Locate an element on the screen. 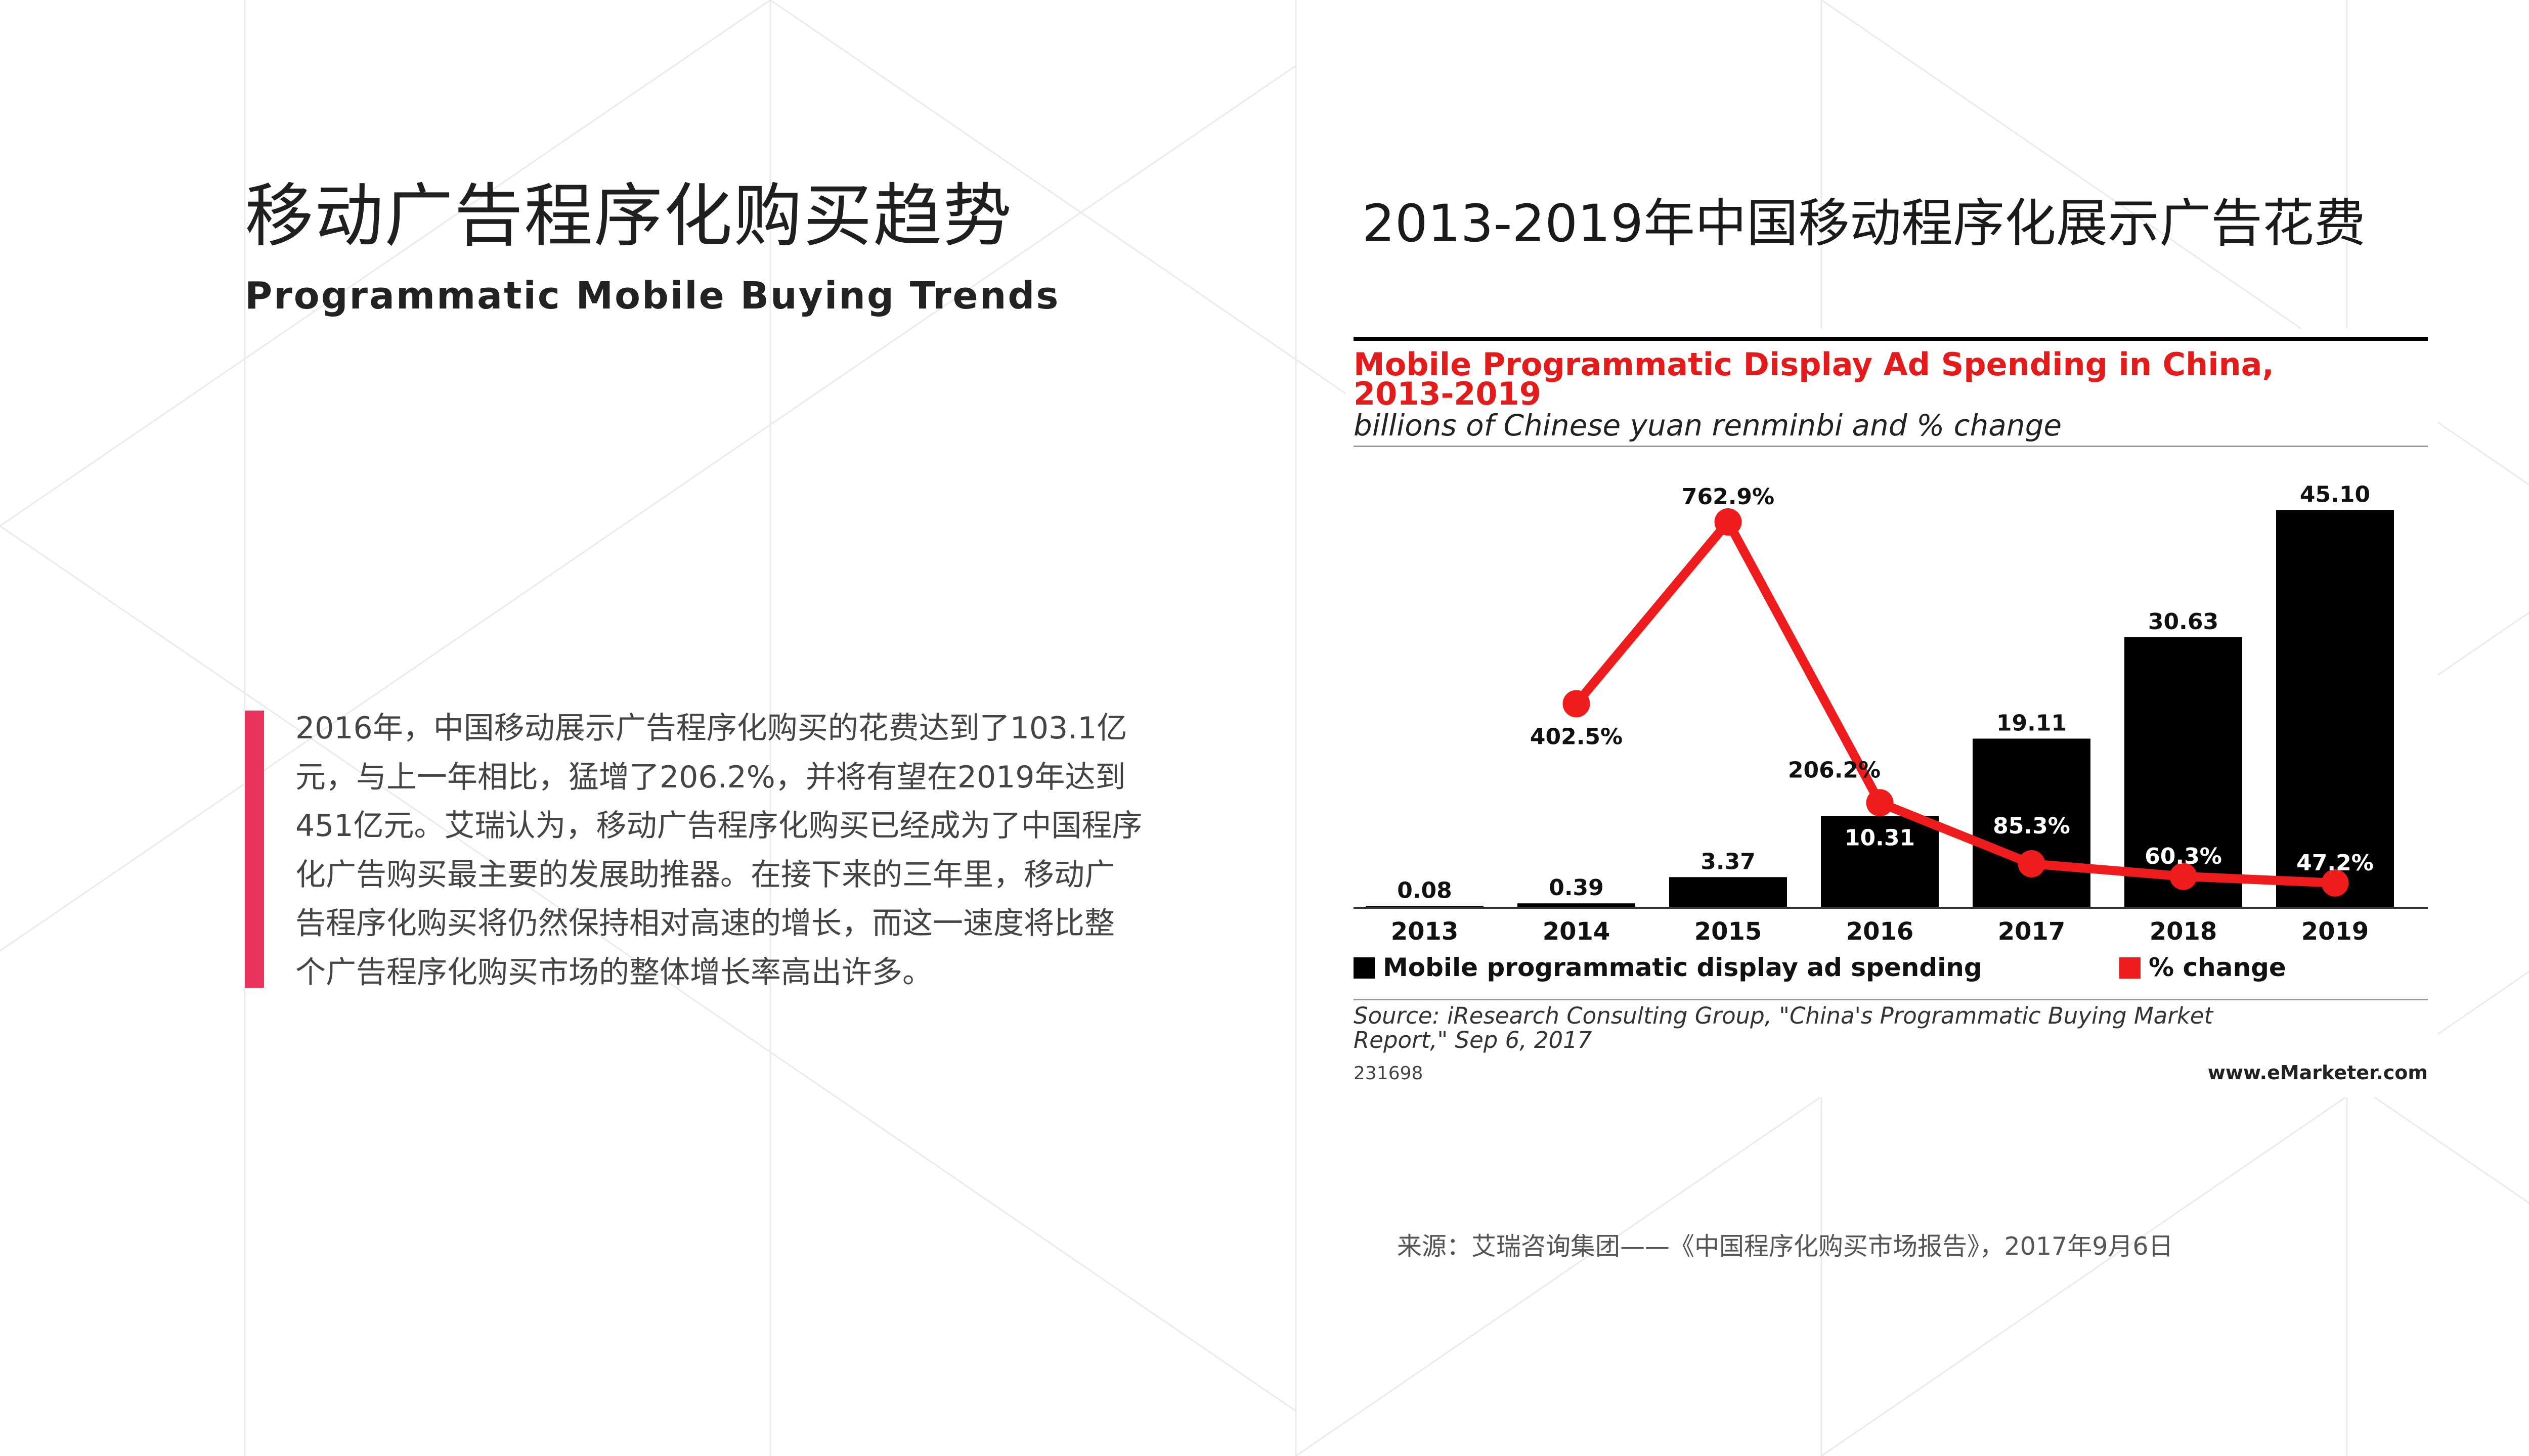  bar-2016 is located at coordinates (1880, 862).